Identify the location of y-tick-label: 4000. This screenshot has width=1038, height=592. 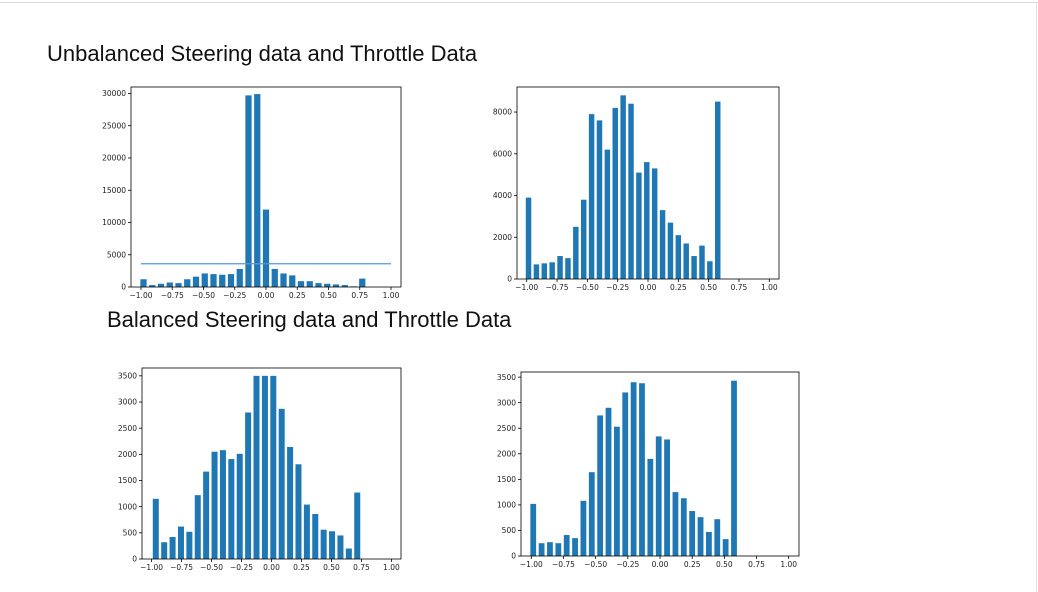
(502, 195).